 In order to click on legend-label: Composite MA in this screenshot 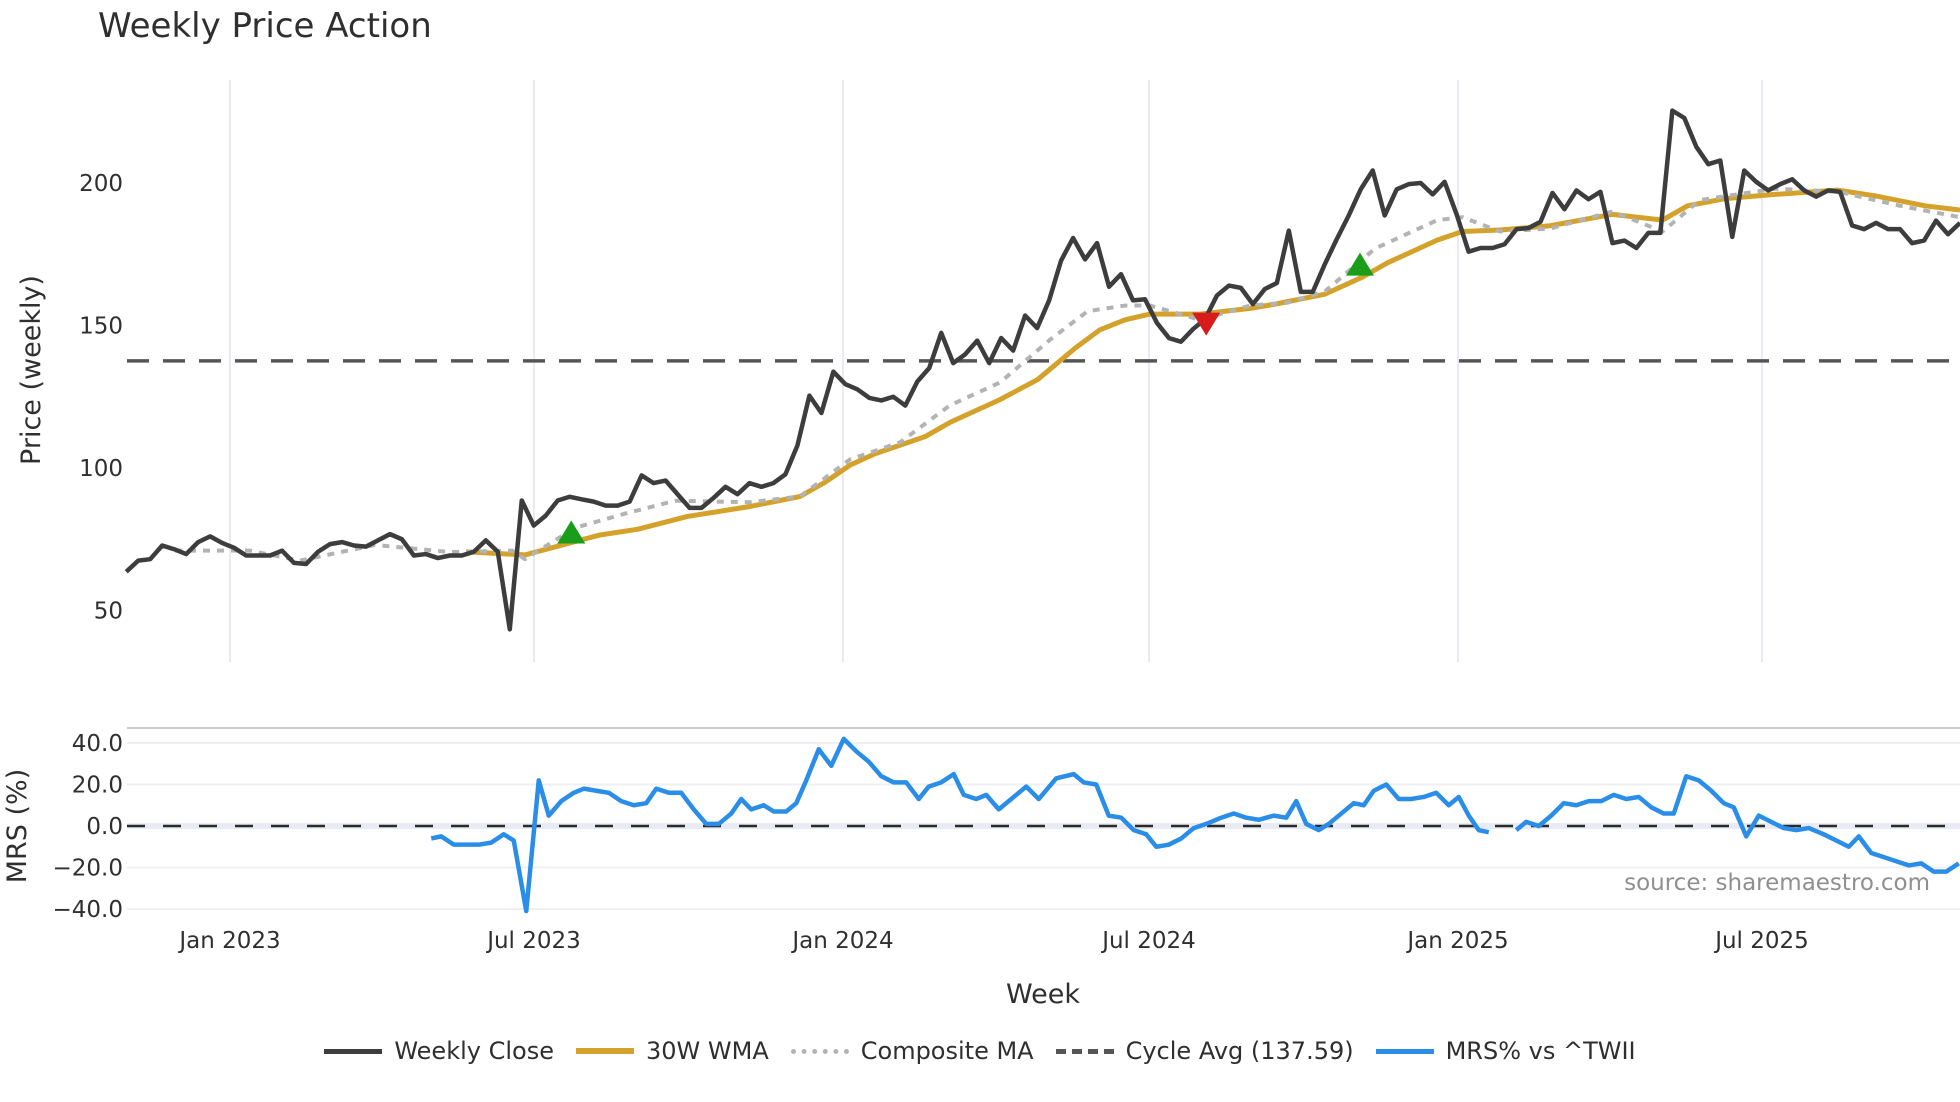, I will do `click(947, 1051)`.